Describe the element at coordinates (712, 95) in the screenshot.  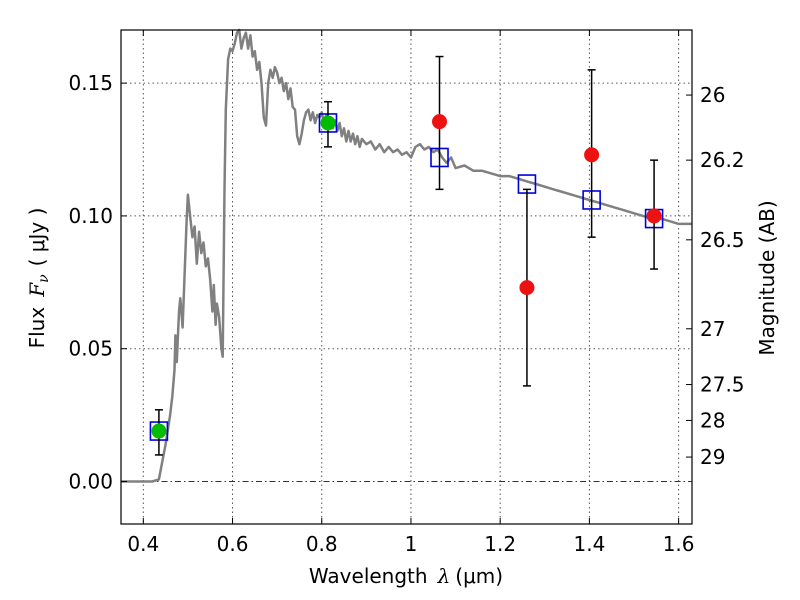
I see `y2-tick-label: 26` at that location.